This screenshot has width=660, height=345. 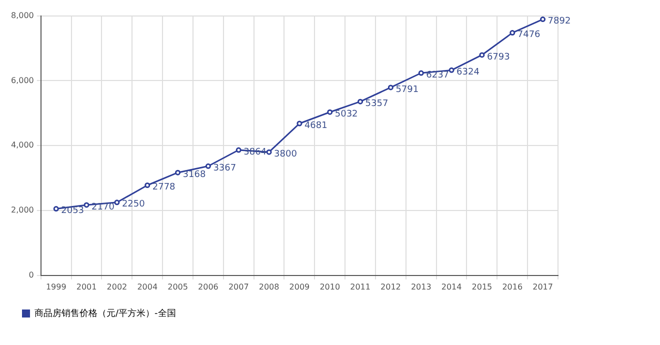 What do you see at coordinates (224, 168) in the screenshot?
I see `data-label: 3367` at bounding box center [224, 168].